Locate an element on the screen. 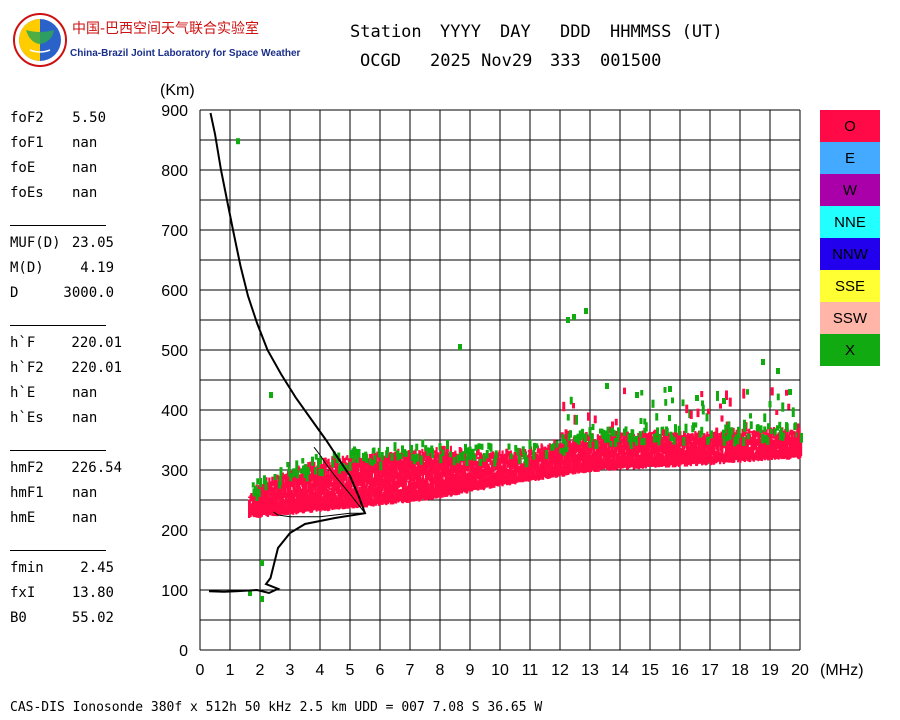 The width and height of the screenshot is (900, 720). header-label-station: Station is located at coordinates (386, 32).